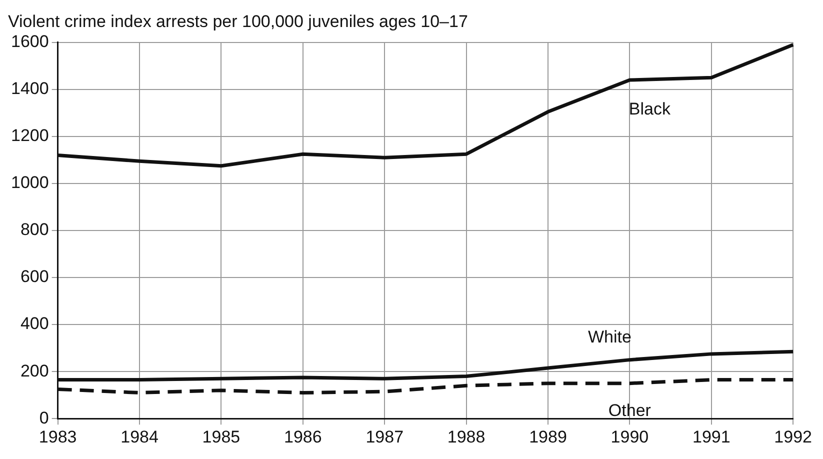 Image resolution: width=823 pixels, height=459 pixels. What do you see at coordinates (548, 436) in the screenshot?
I see `x-tick-label: 1989` at bounding box center [548, 436].